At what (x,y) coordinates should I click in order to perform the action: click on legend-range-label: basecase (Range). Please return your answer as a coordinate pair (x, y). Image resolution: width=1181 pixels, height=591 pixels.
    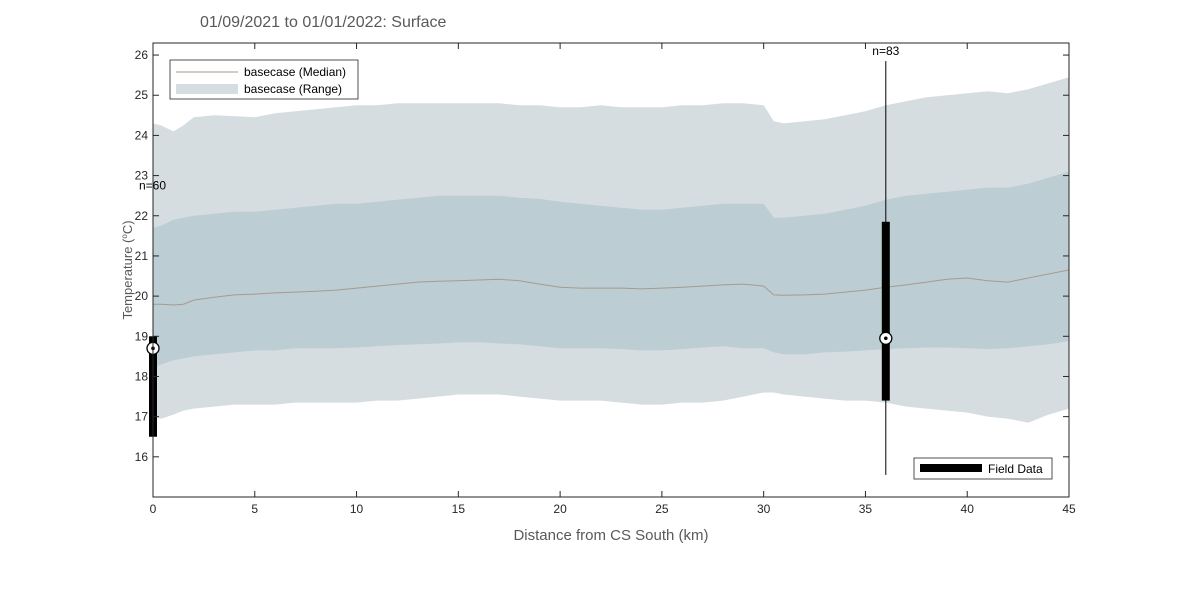
    Looking at the image, I should click on (293, 89).